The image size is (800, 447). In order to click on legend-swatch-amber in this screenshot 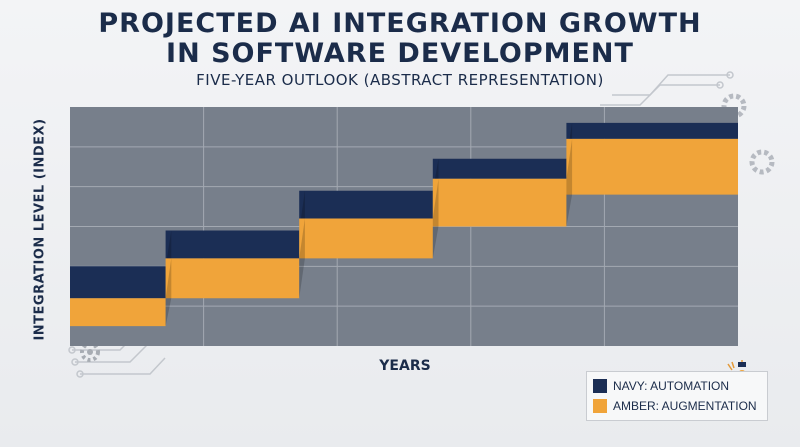, I will do `click(600, 406)`.